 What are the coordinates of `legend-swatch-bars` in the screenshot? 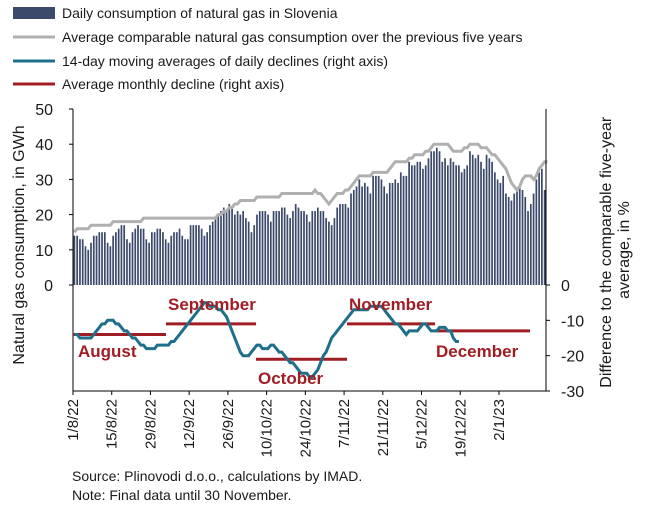 It's located at (34, 13).